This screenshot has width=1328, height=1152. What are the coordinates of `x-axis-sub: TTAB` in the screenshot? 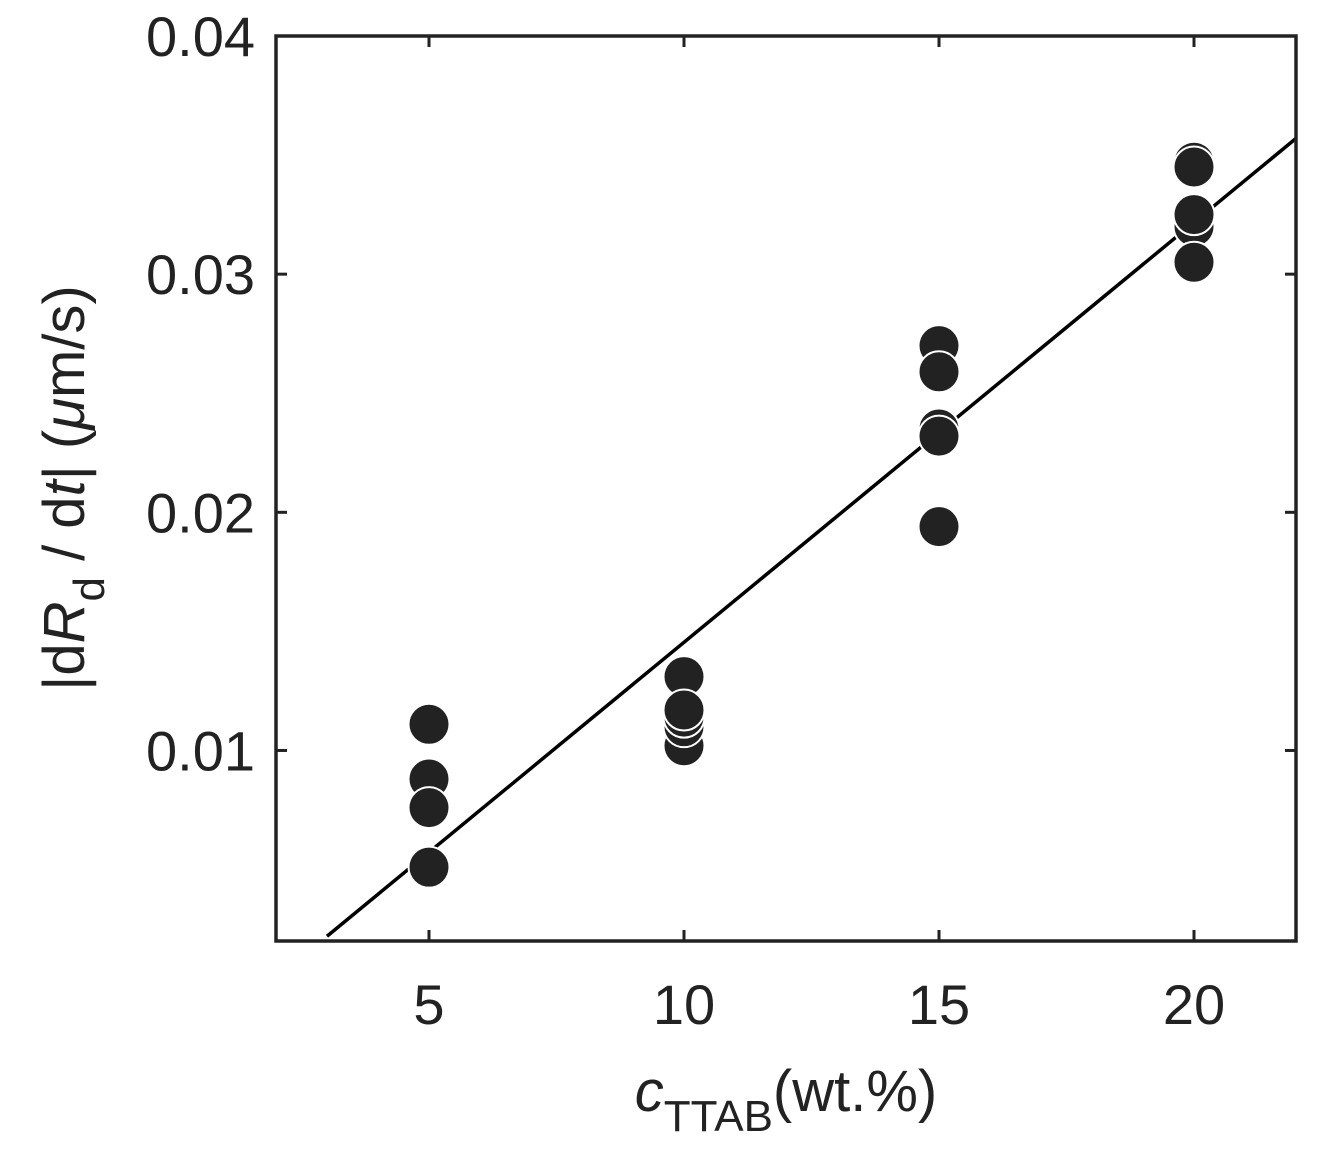 It's located at (718, 1116).